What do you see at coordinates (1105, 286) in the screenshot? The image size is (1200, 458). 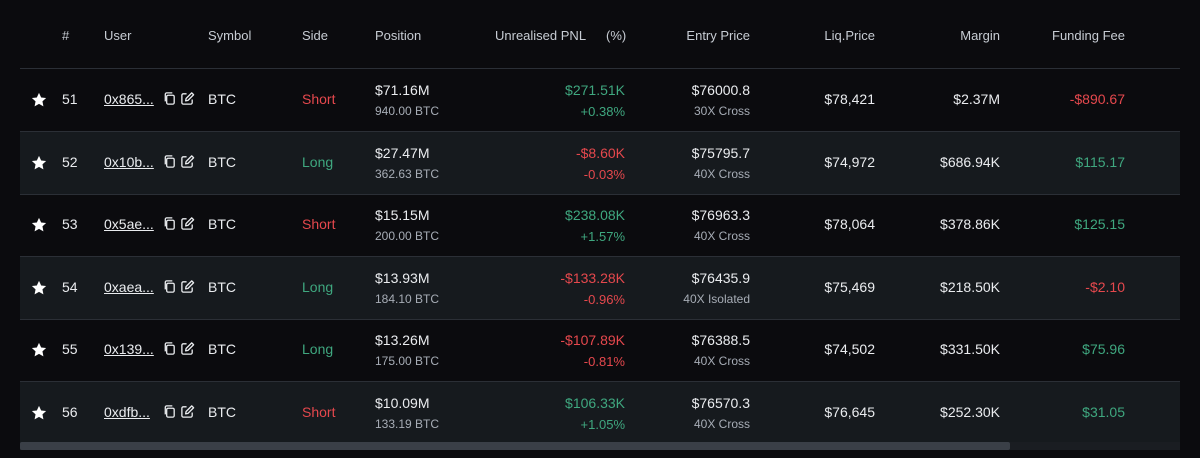 I see `funding-fee: -$2.10` at bounding box center [1105, 286].